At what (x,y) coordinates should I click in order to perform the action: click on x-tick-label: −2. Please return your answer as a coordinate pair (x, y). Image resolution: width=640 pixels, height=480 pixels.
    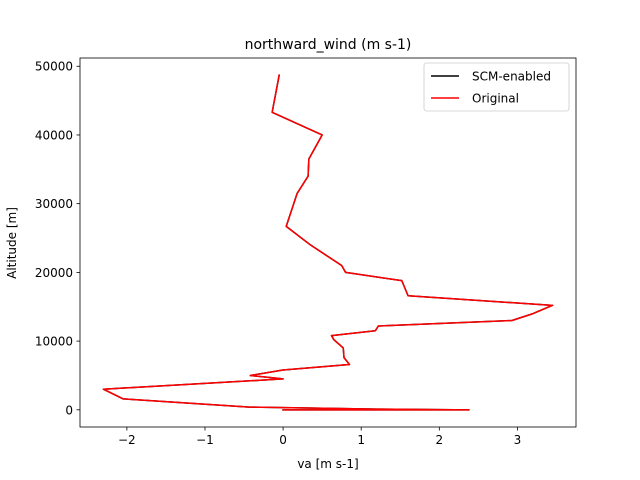
    Looking at the image, I should click on (127, 440).